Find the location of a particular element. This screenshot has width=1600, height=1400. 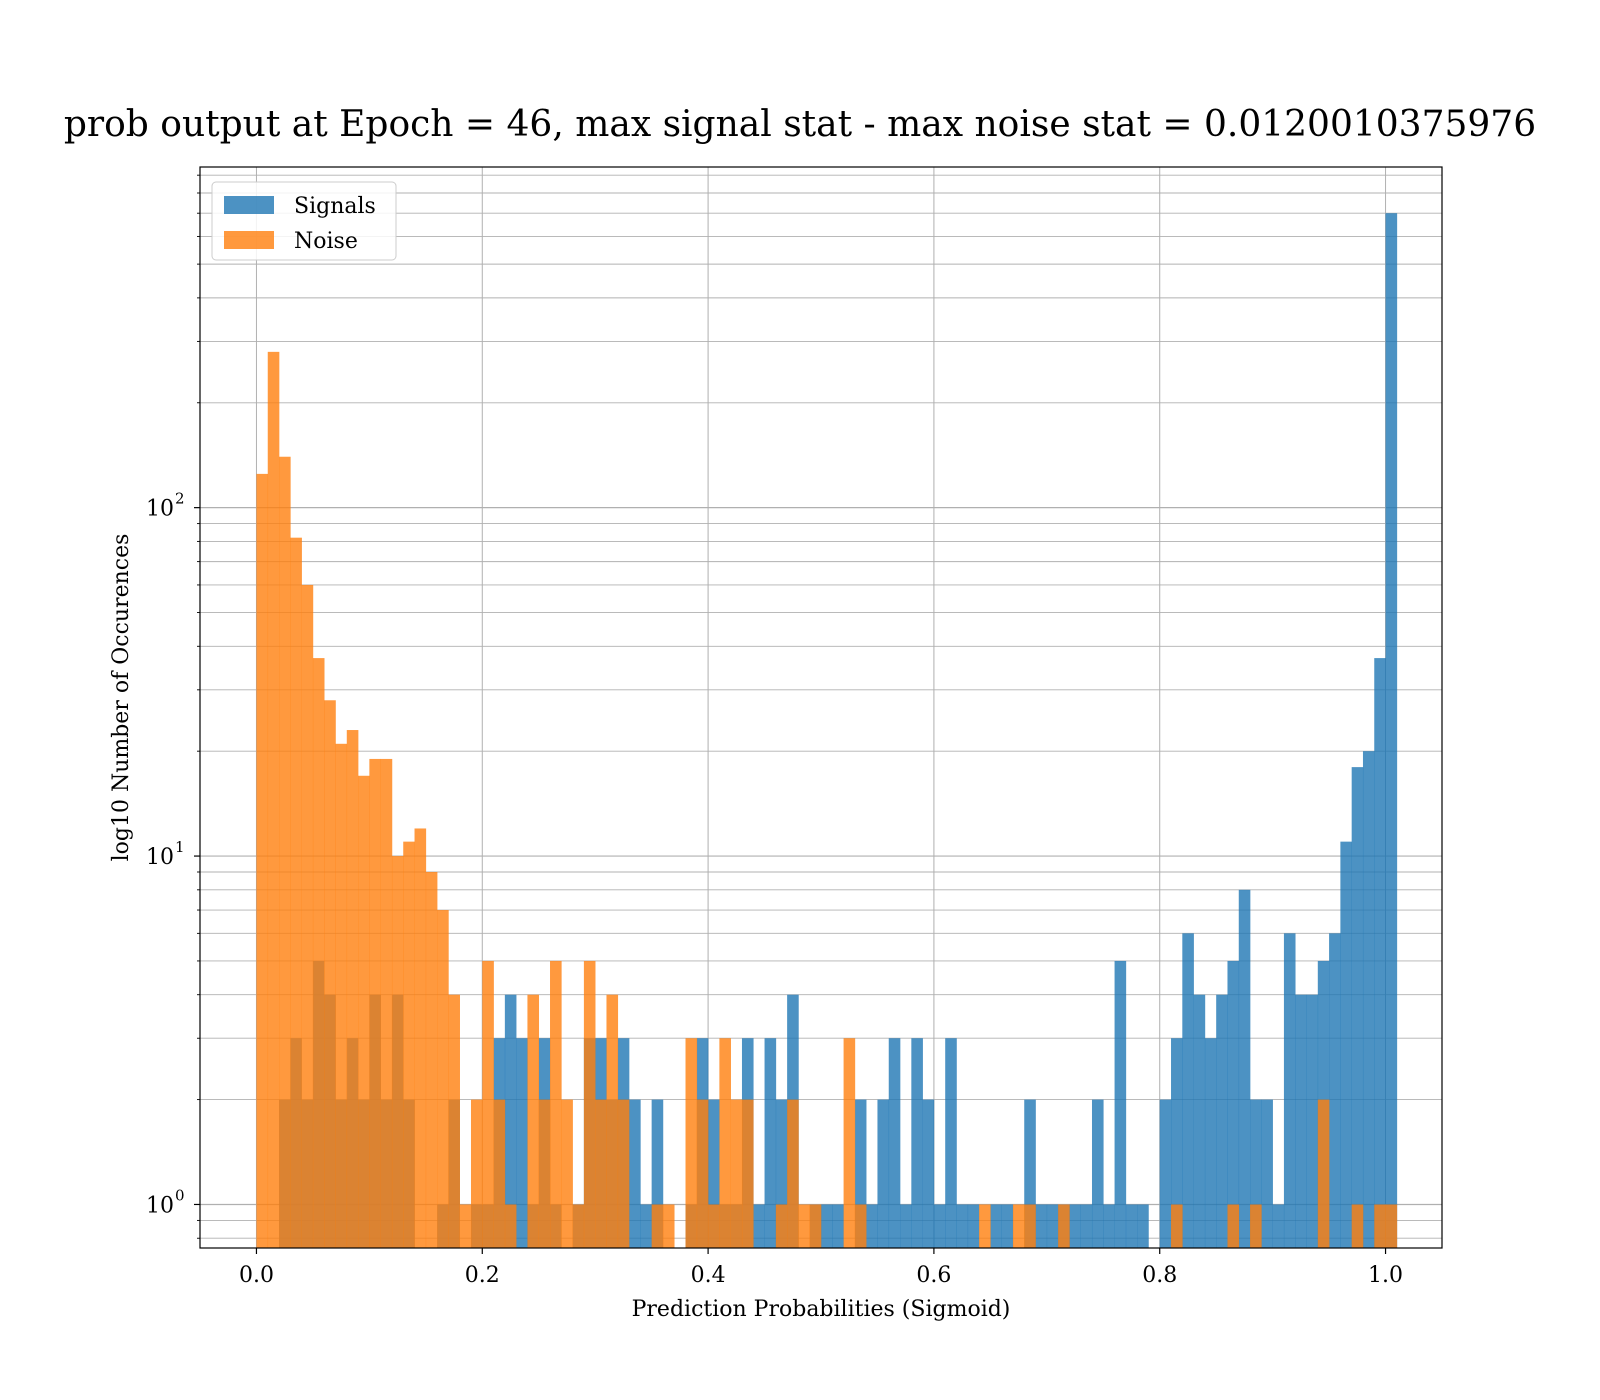

y-tick-exponent: 2 is located at coordinates (180, 499).